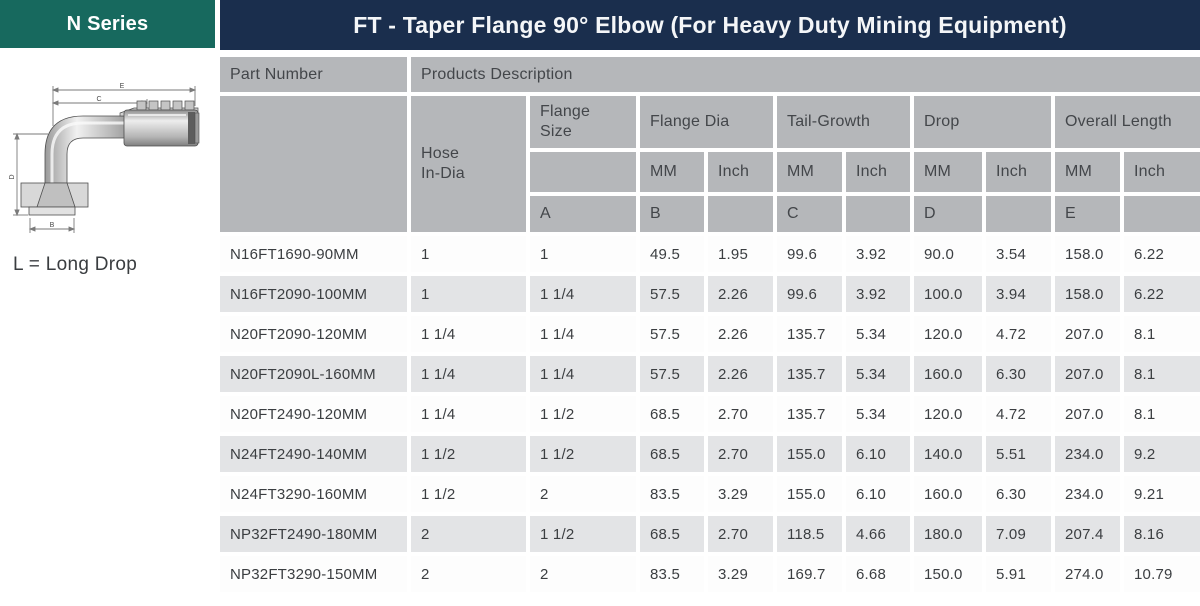 The height and width of the screenshot is (606, 1200). I want to click on table-cell: 207.0, so click(1087, 414).